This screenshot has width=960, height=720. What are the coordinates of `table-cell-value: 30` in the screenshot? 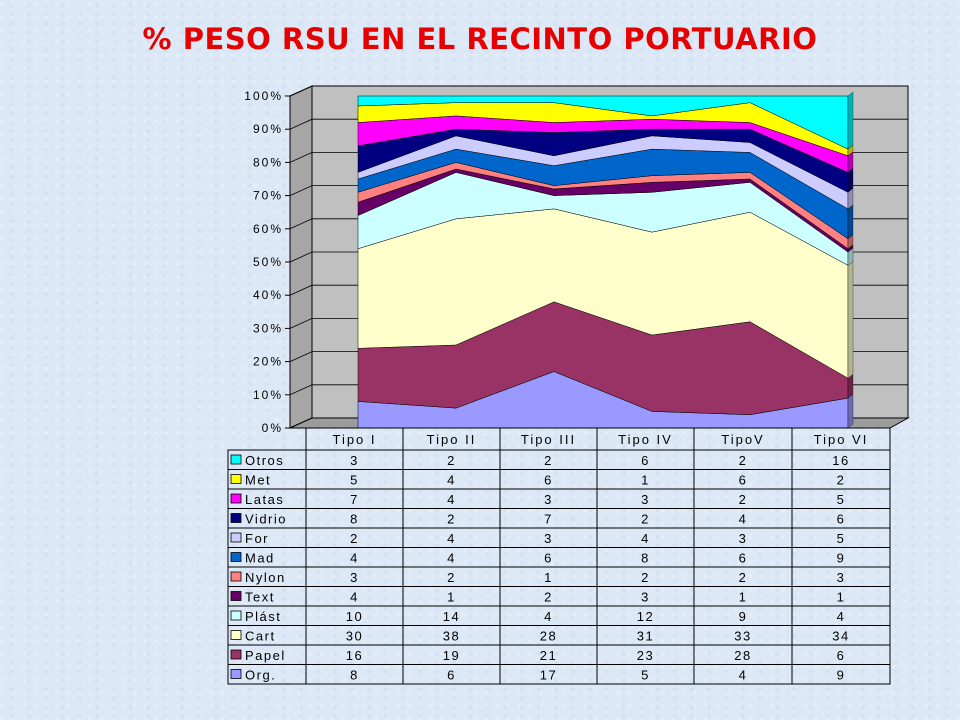 It's located at (354, 636).